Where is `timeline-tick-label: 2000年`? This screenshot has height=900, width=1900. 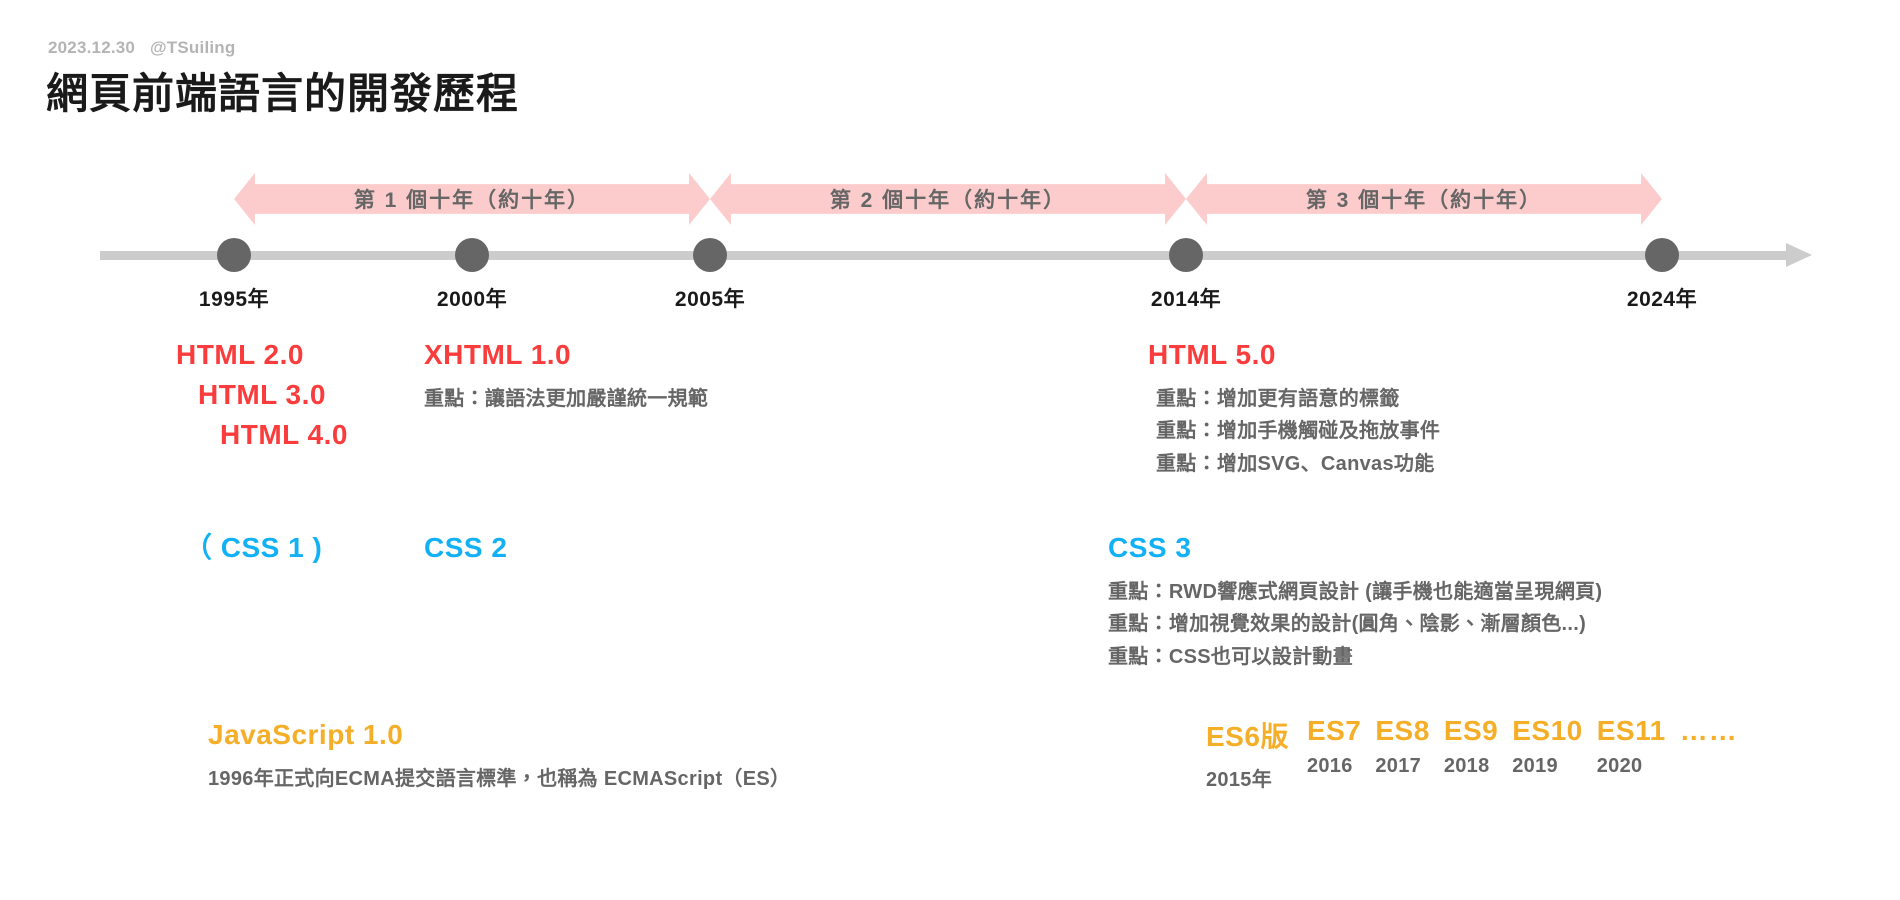
timeline-tick-label: 2000年 is located at coordinates (472, 299).